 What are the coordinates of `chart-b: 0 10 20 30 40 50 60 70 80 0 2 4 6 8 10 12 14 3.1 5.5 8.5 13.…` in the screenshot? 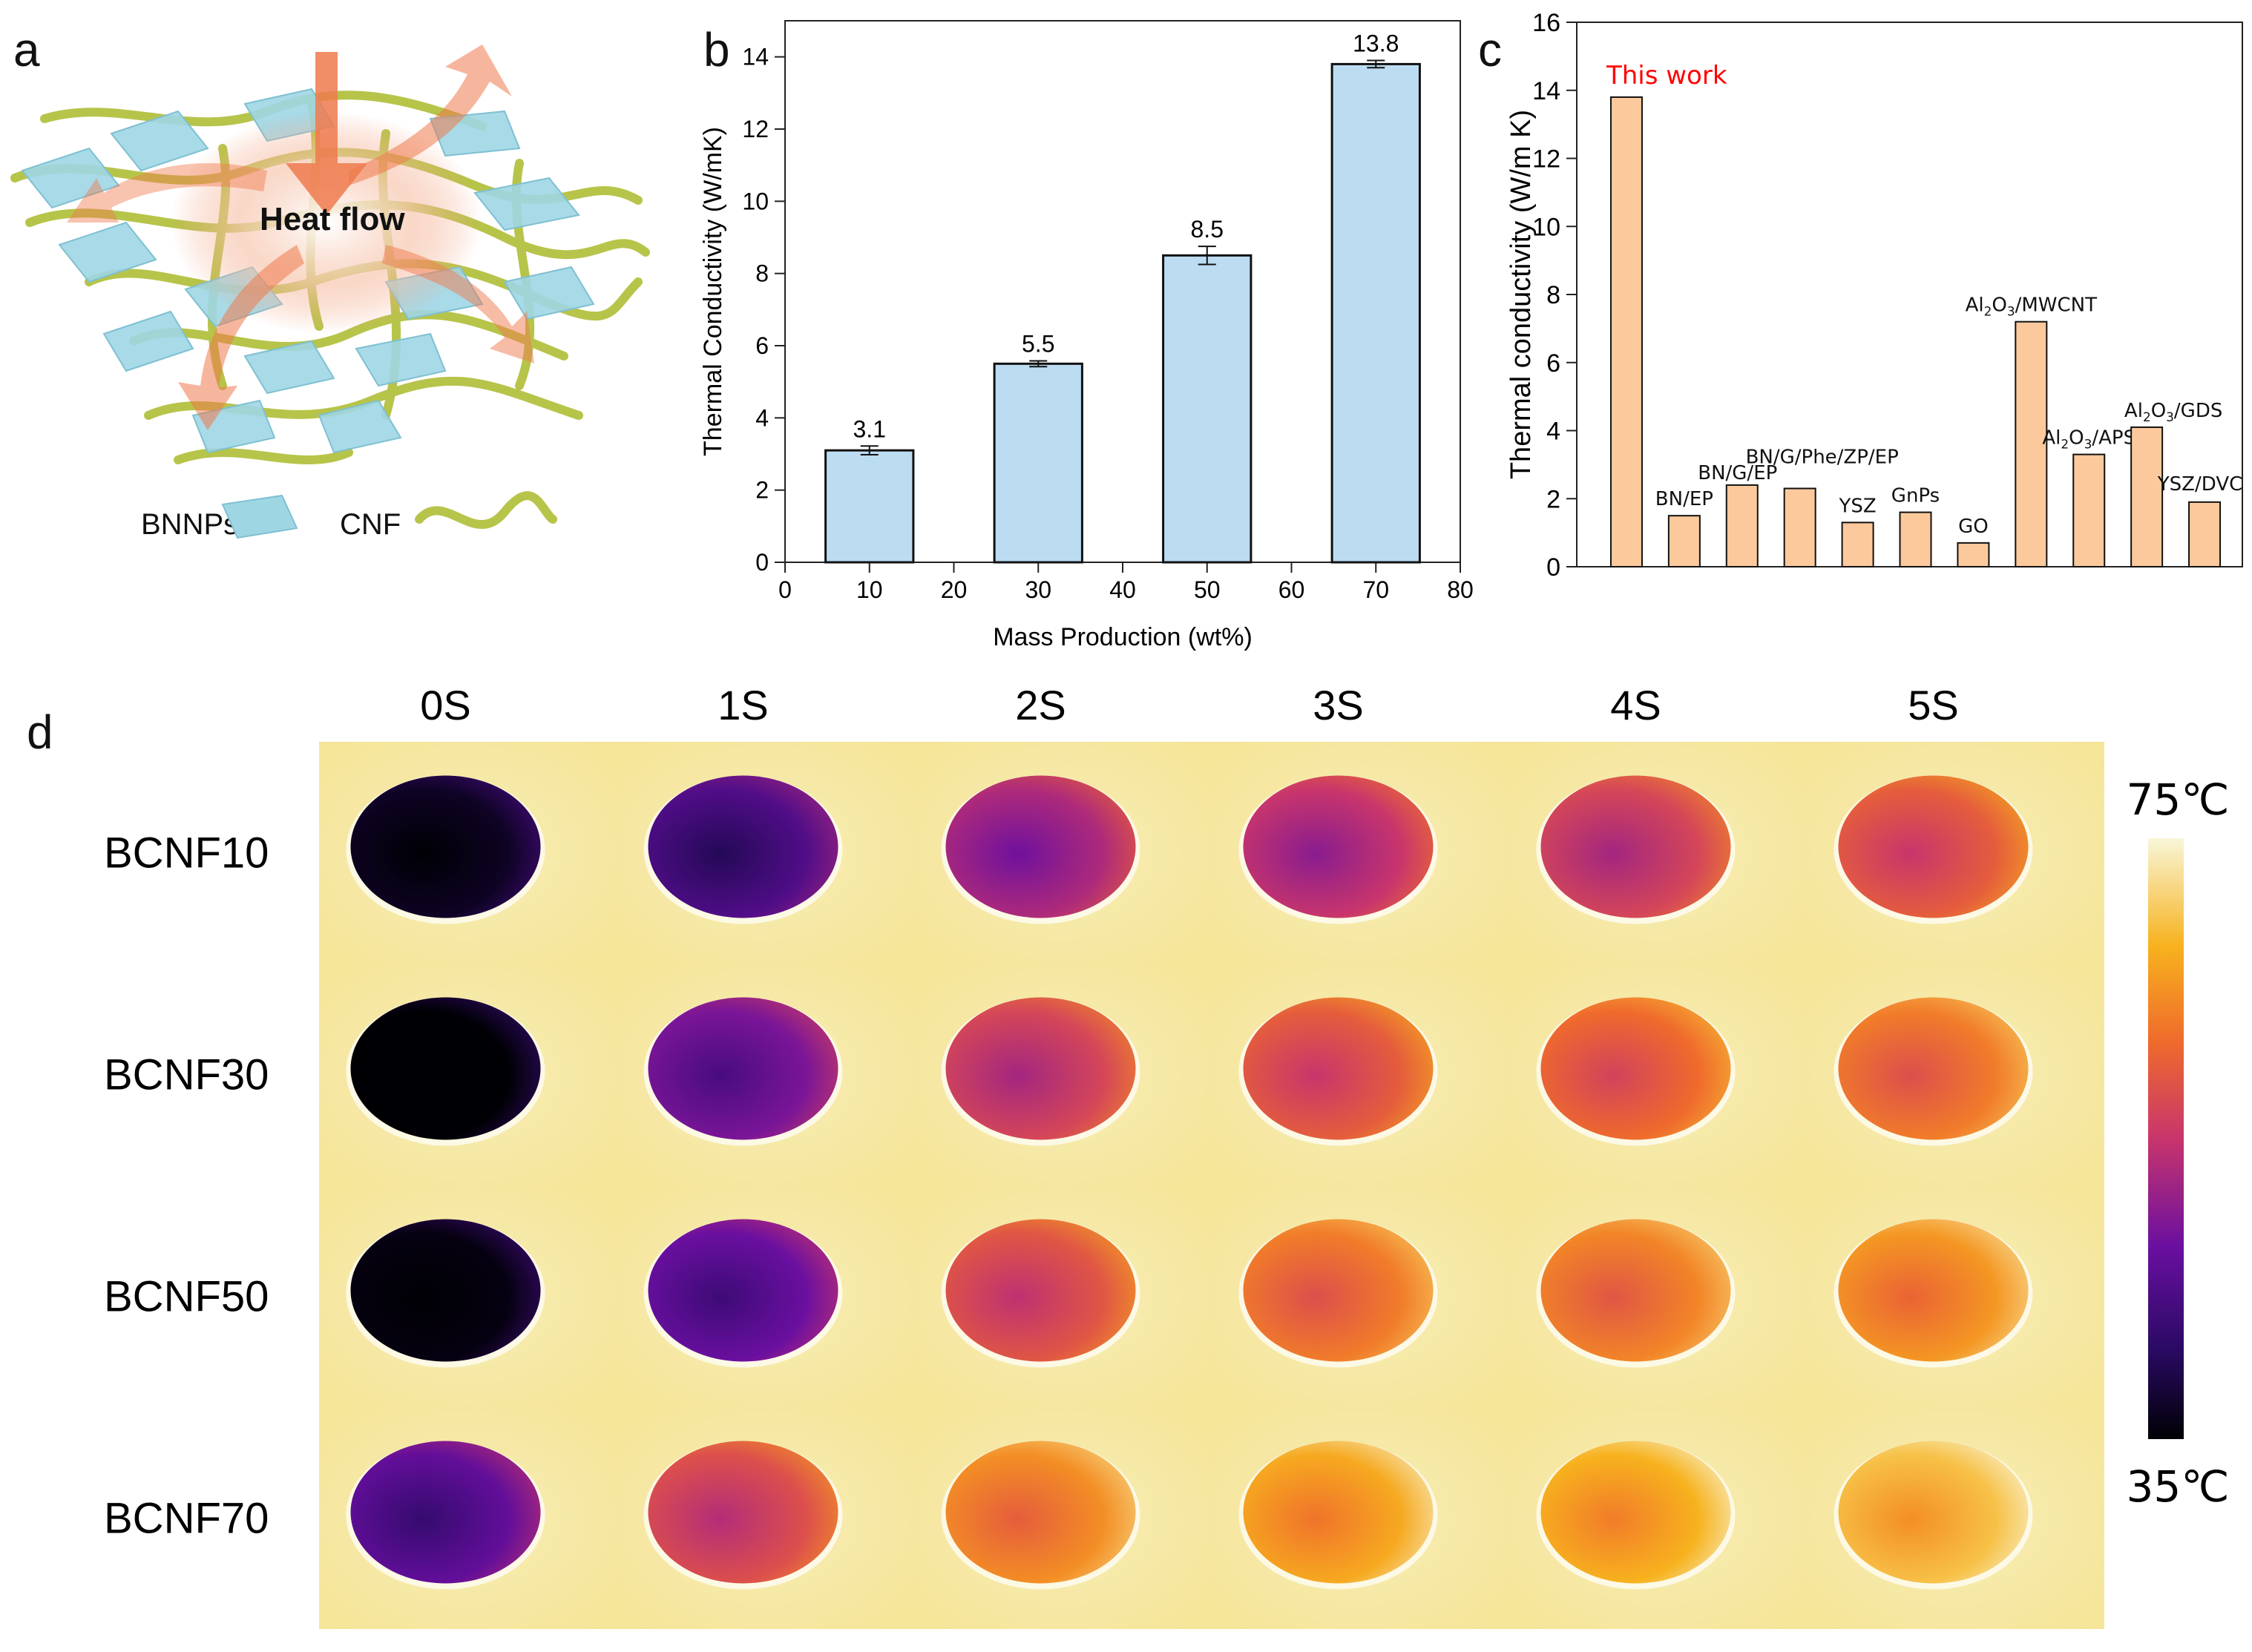 It's located at (1080, 334).